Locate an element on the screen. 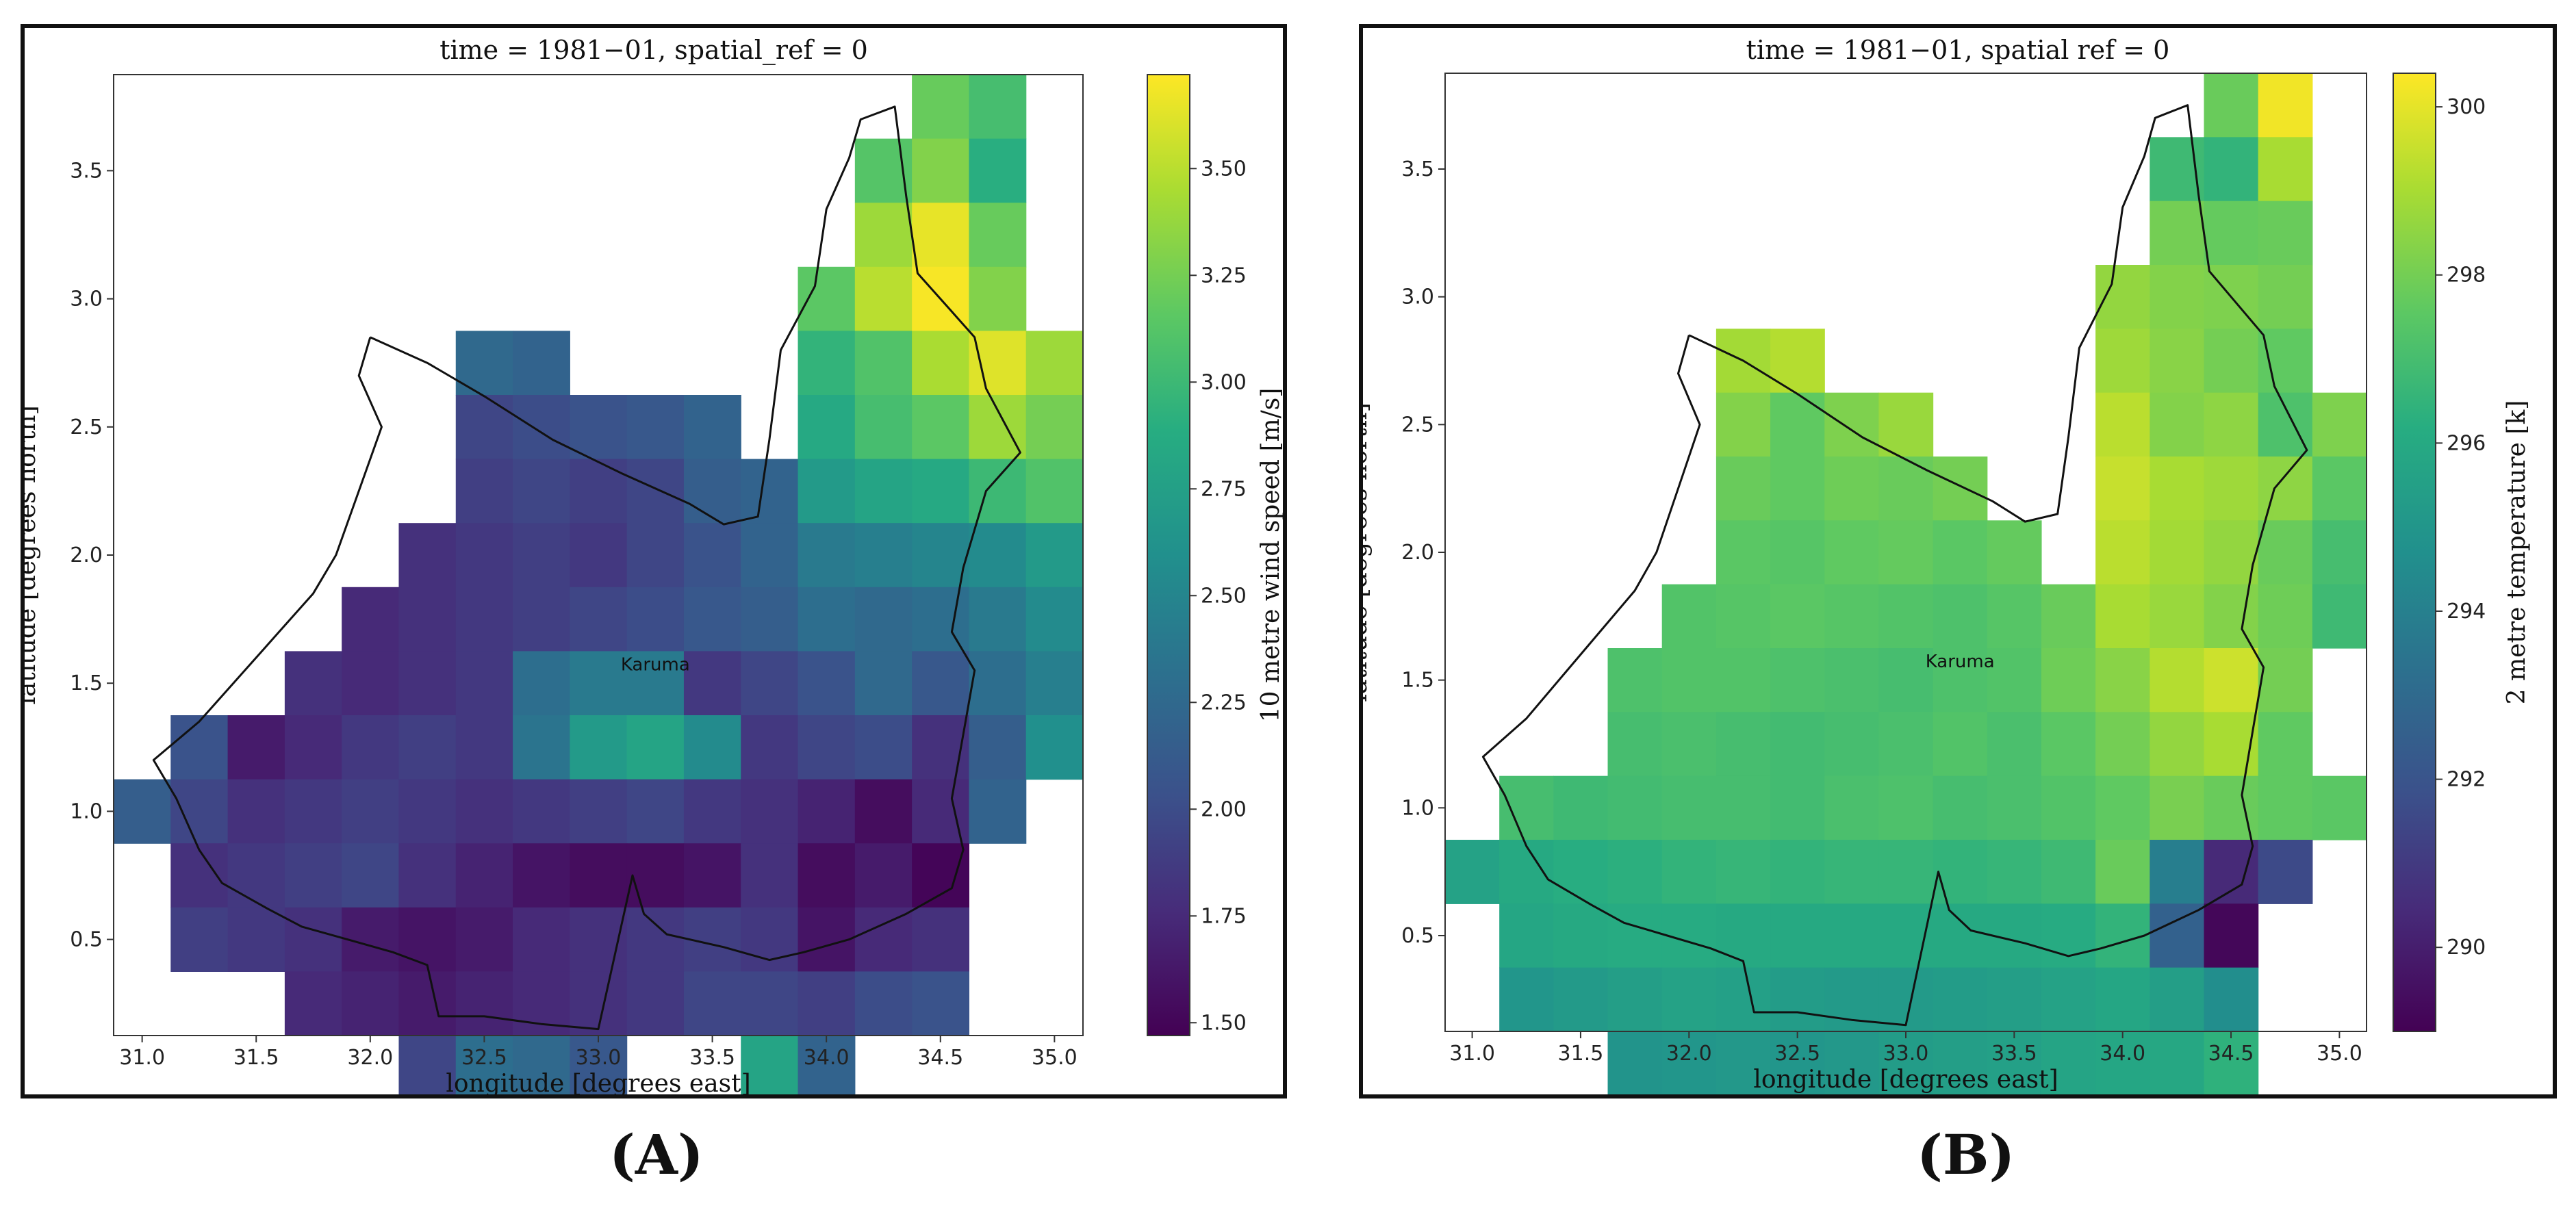 The image size is (2576, 1208). colorbar-tick-label: 2.00 is located at coordinates (1224, 809).